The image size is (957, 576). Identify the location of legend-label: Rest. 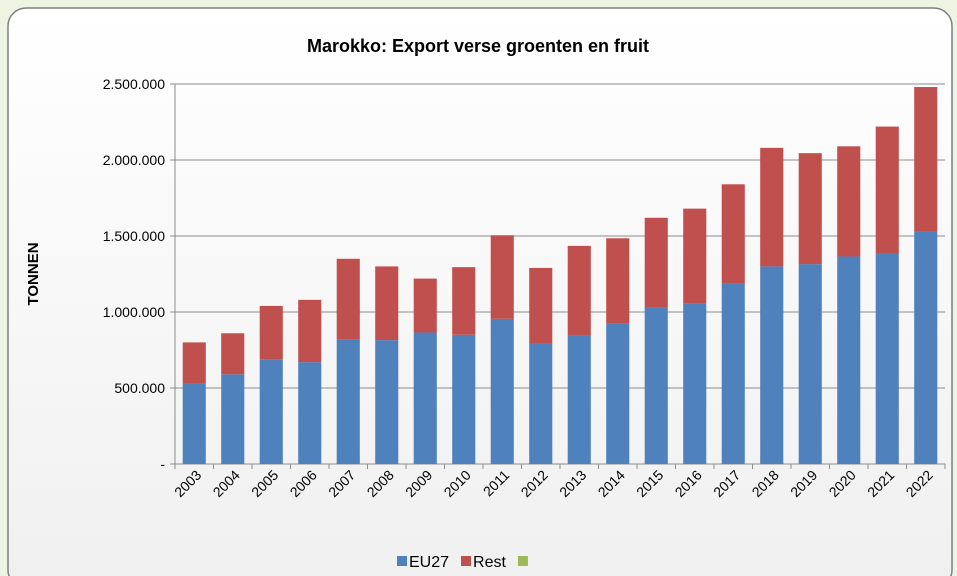
(489, 562).